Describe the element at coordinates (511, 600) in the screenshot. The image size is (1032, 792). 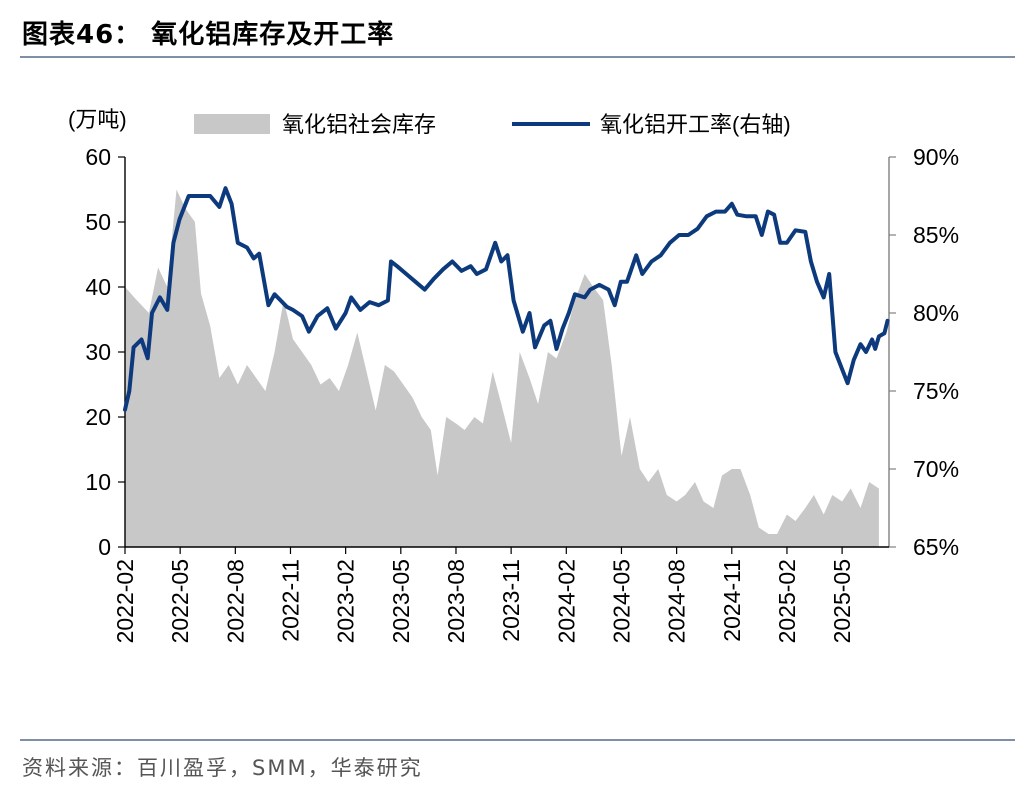
I see `x-tick-label: 2023-11` at that location.